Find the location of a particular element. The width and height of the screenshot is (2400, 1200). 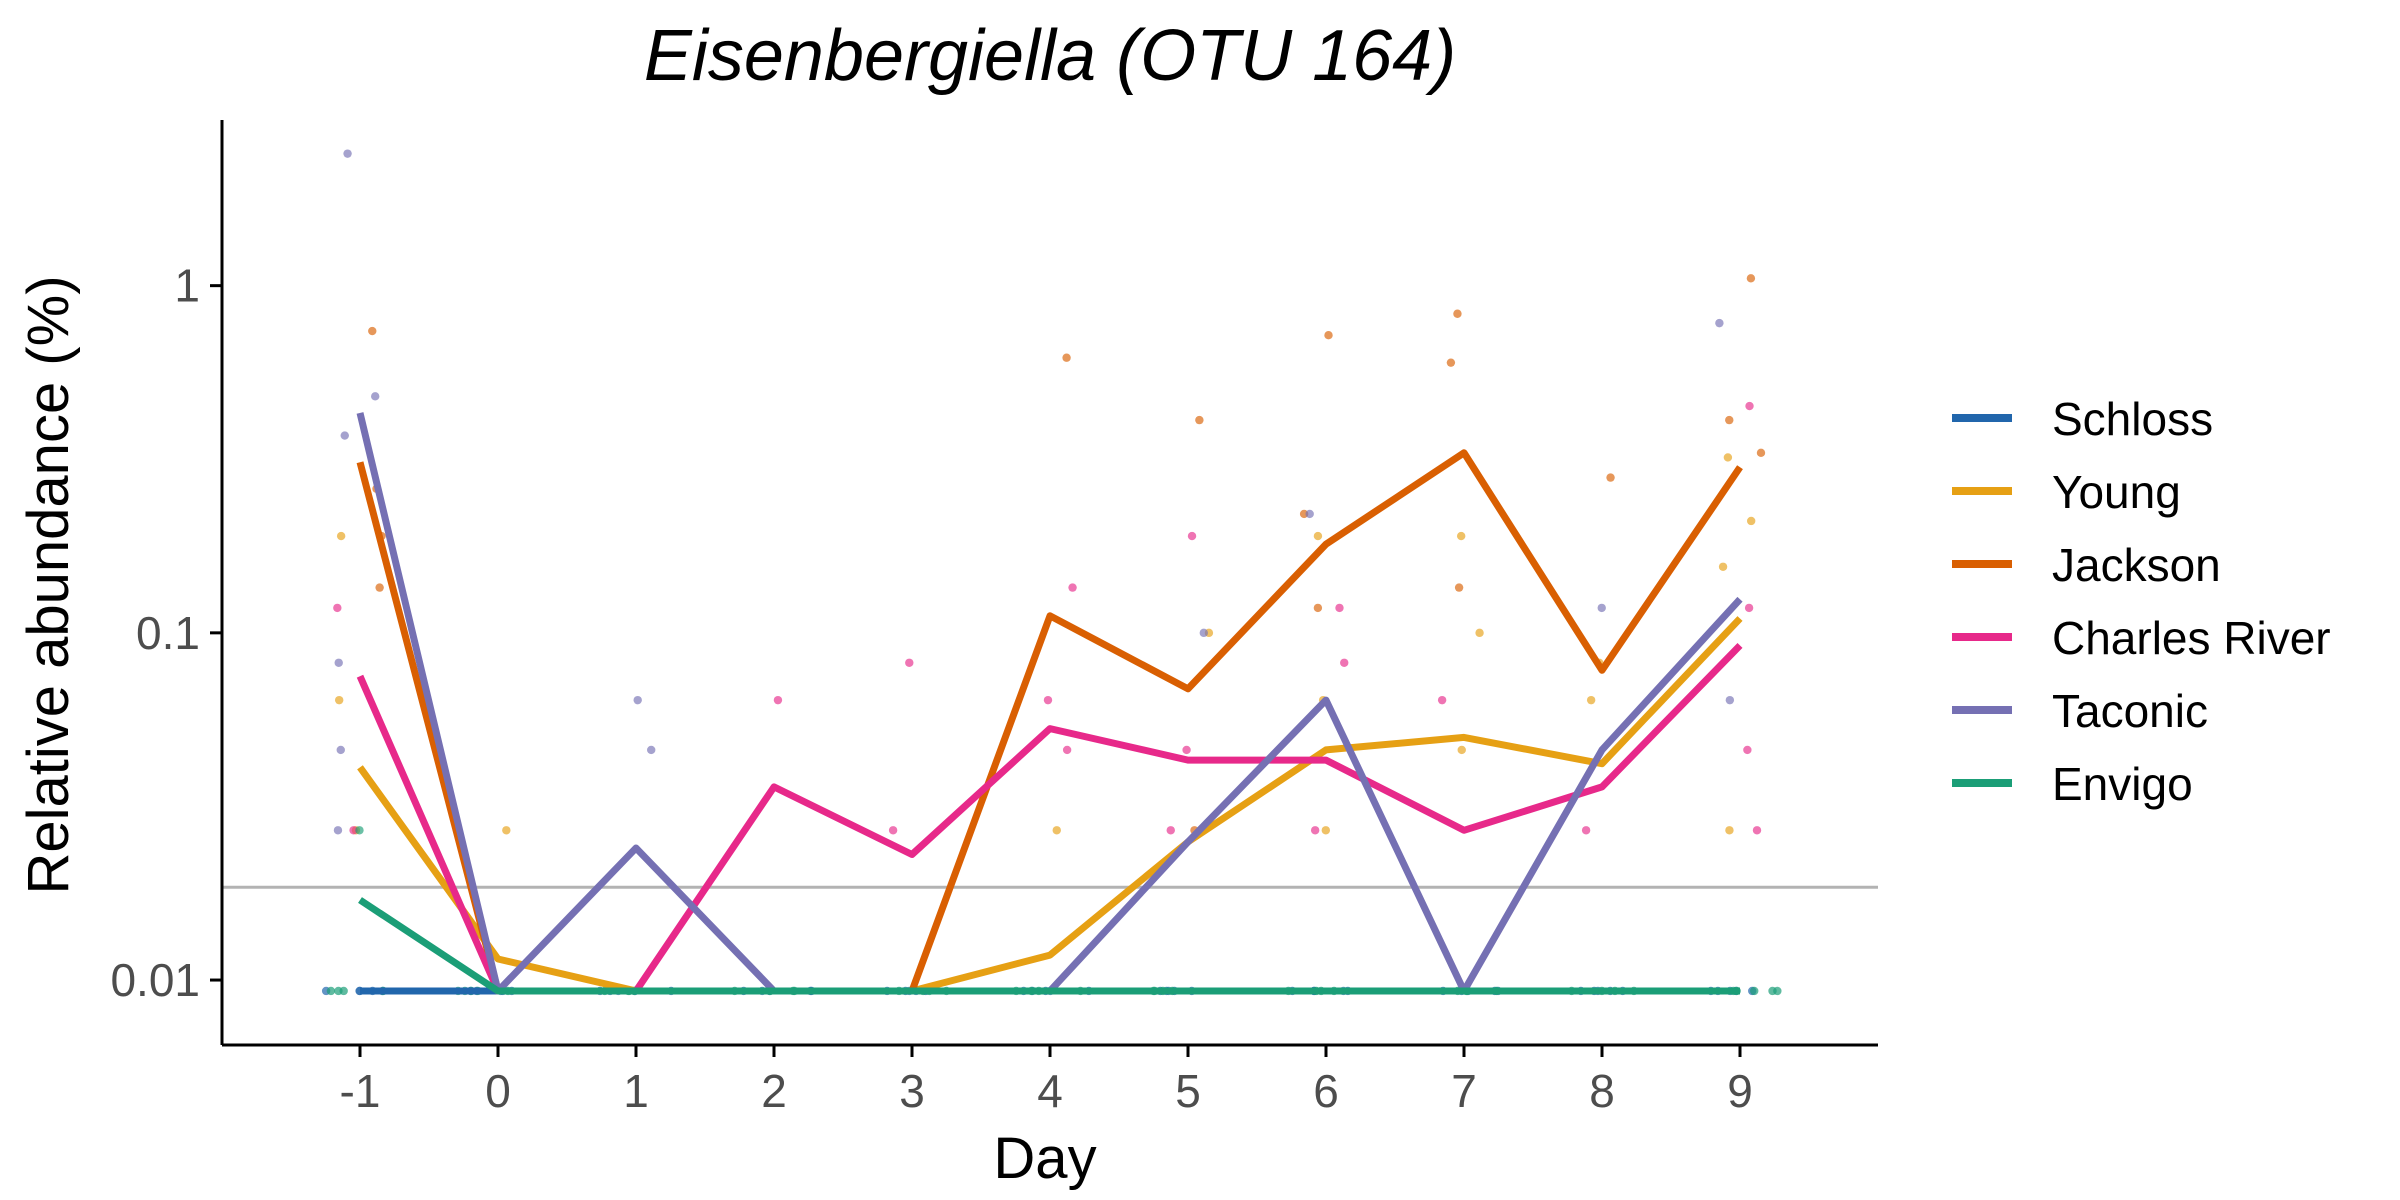

legend-label: Jackson is located at coordinates (2136, 565).